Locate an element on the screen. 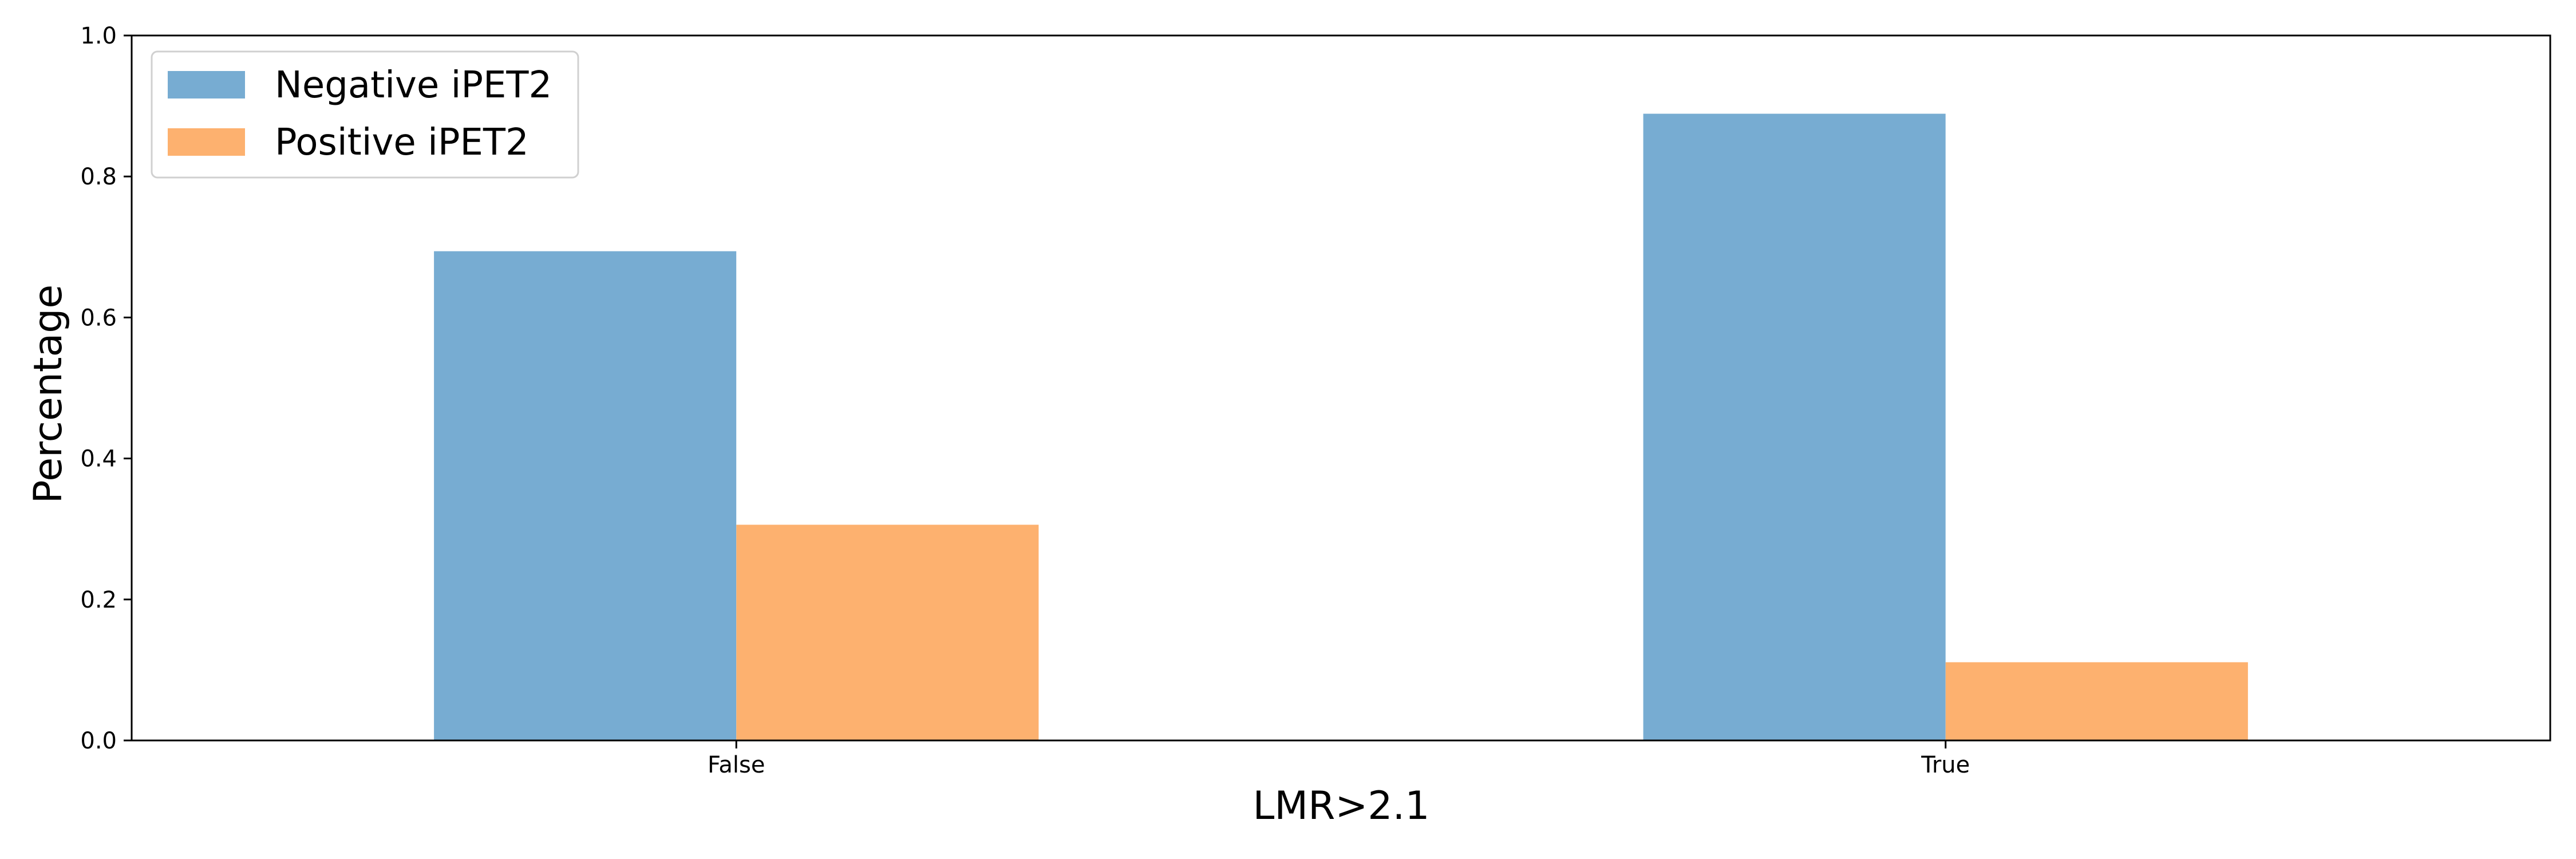 The image size is (2576, 859). bar-negative-ipet2-true is located at coordinates (1794, 427).